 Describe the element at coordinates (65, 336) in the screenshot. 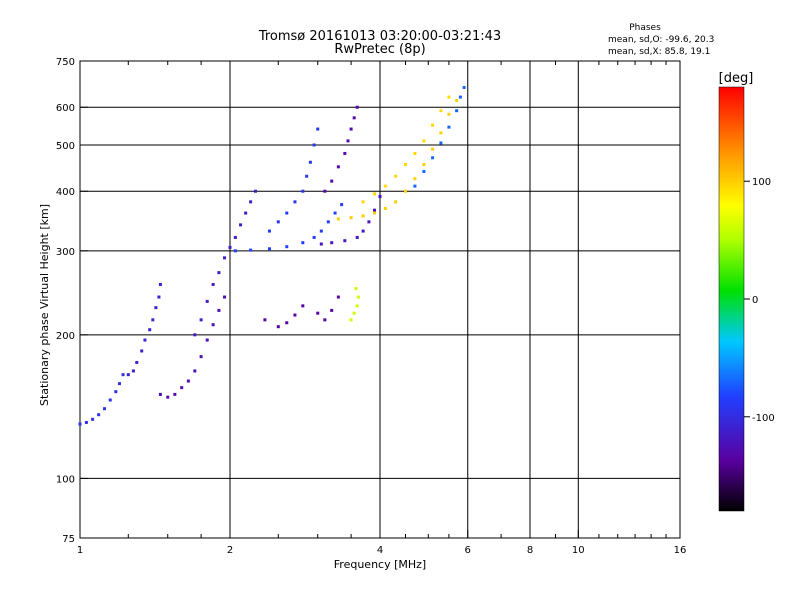

I see `y-tick-label: 200` at that location.